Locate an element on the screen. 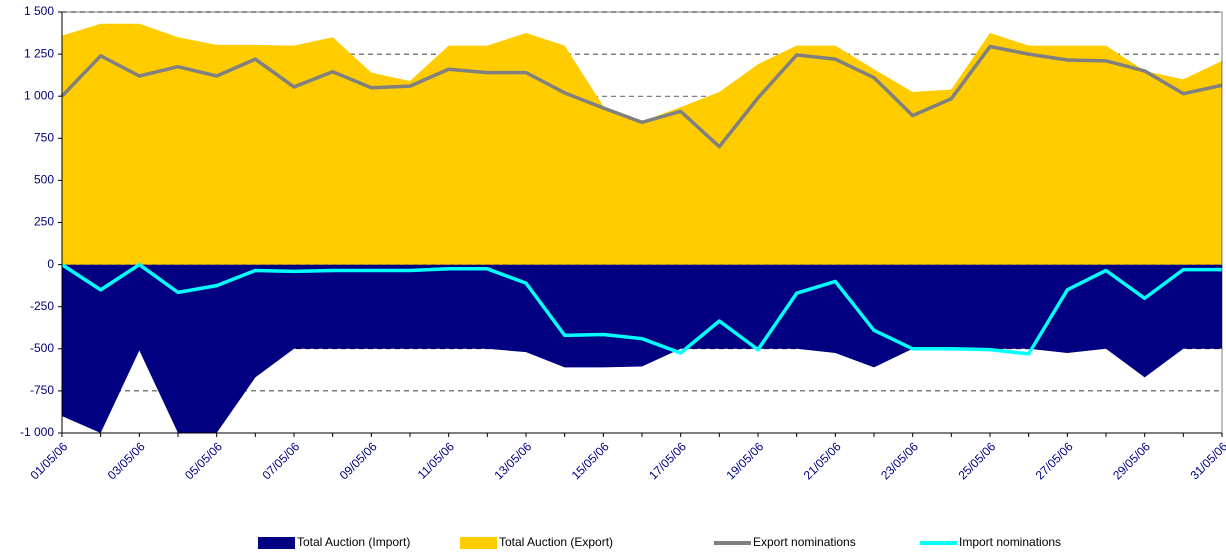 The height and width of the screenshot is (556, 1226). x-tick-label: 09/05/06 is located at coordinates (358, 460).